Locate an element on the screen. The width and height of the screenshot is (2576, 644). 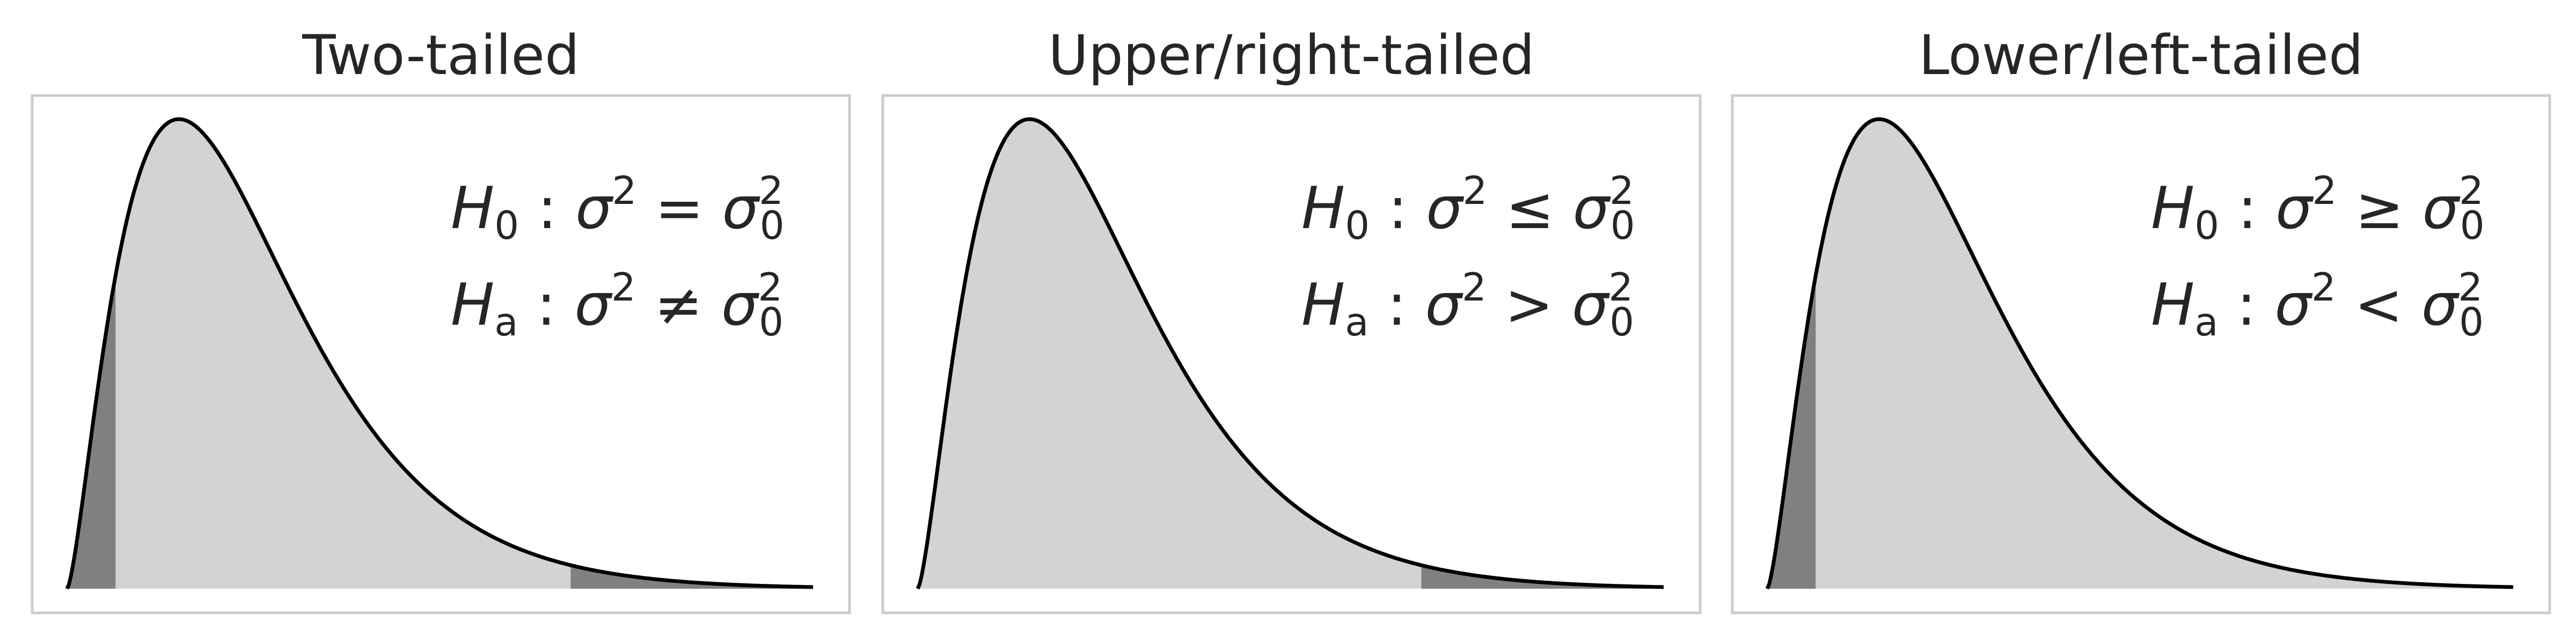
panel-title: Upper/right-tailed is located at coordinates (1291, 55).